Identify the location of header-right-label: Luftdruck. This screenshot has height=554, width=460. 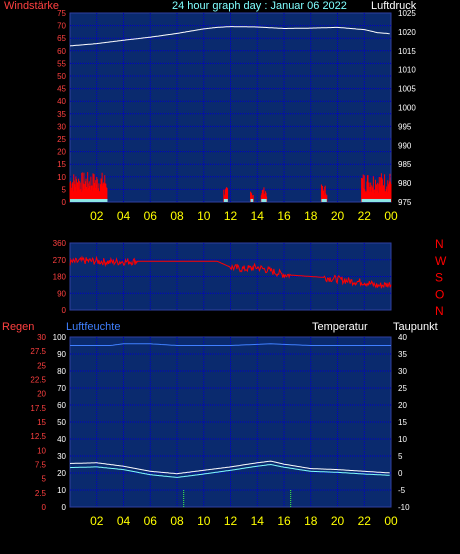
(394, 6).